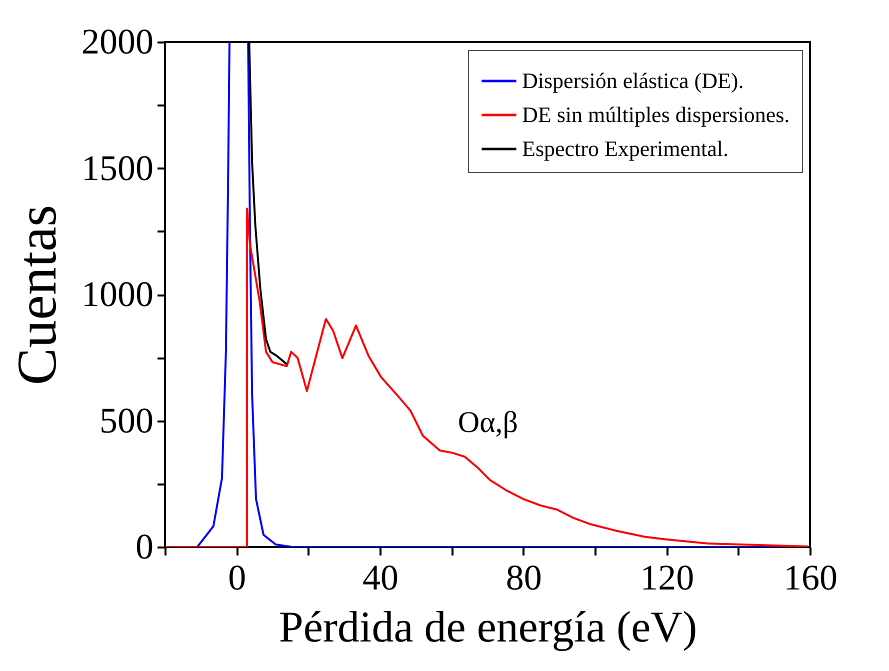 This screenshot has height=671, width=889. I want to click on legend-label: Dispersión elástica (DE)., so click(633, 80).